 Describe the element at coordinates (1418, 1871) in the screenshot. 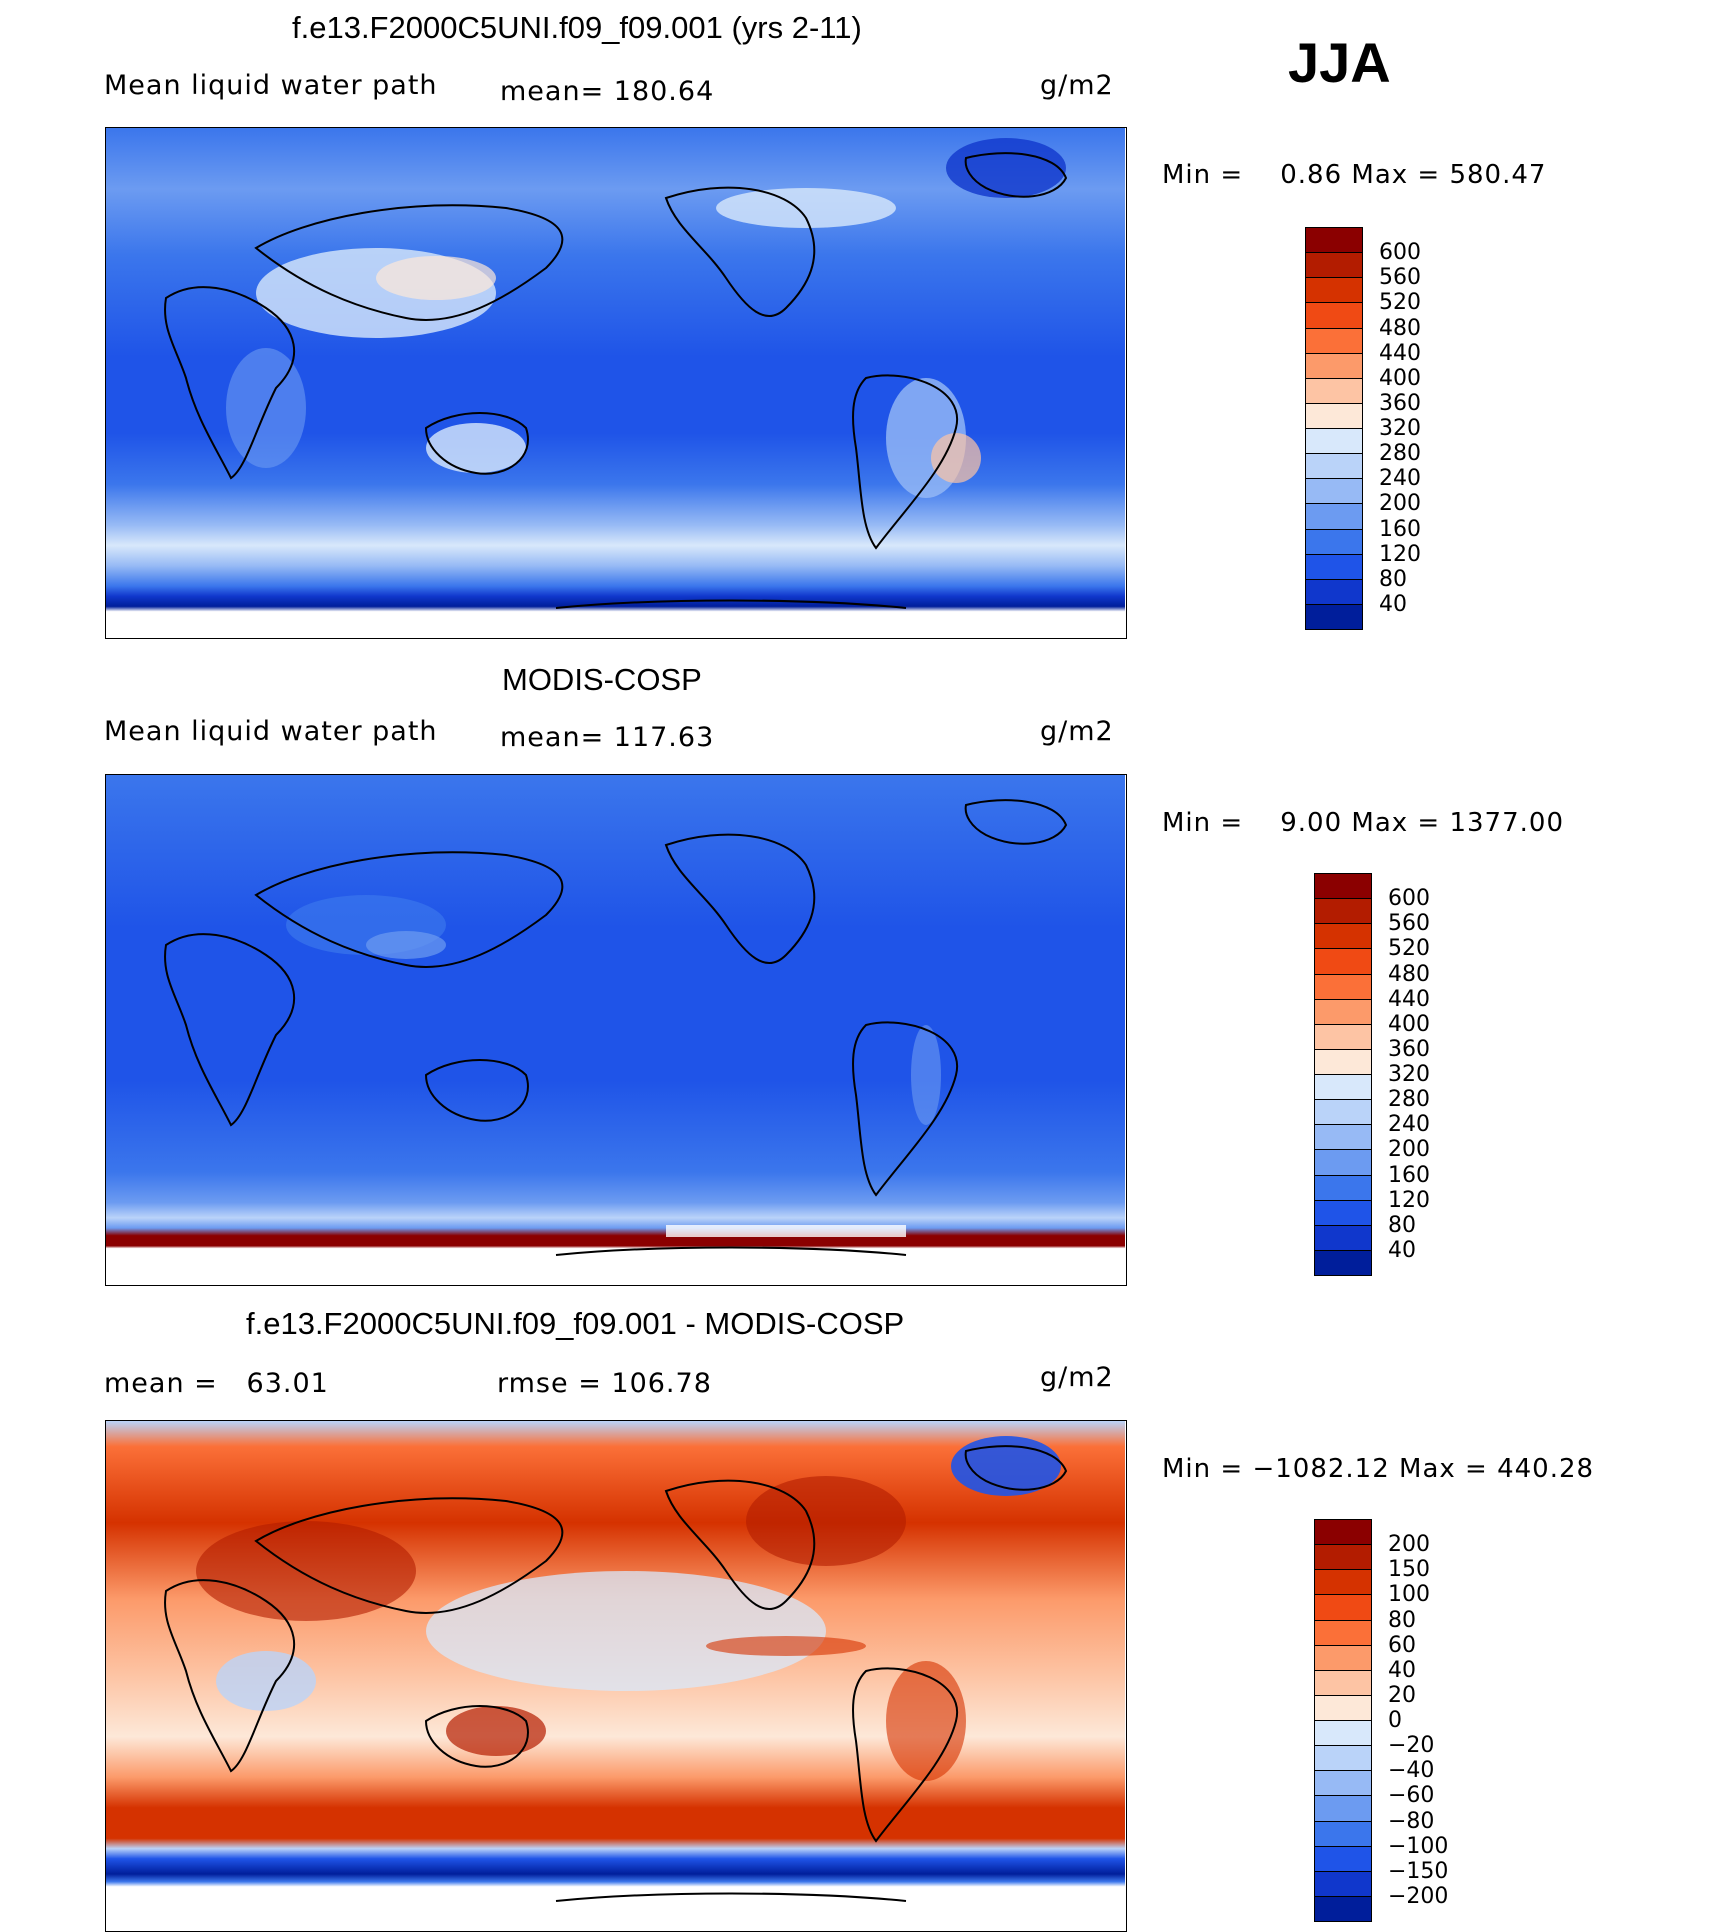

I see `colorbar-tick-label: −150` at that location.